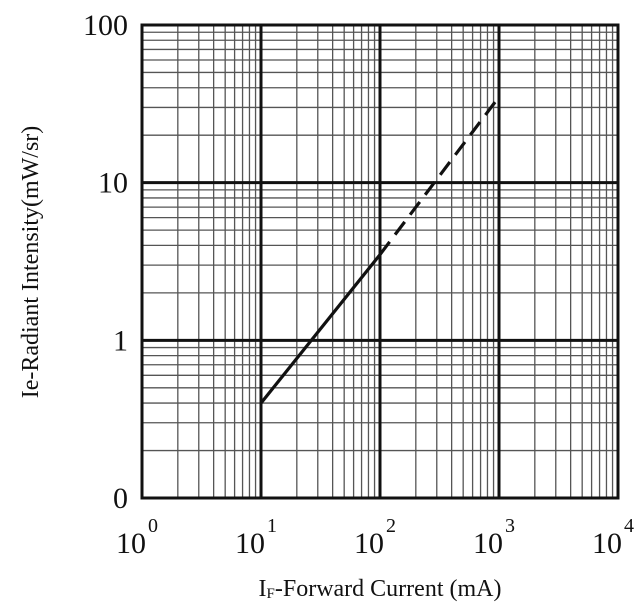  Describe the element at coordinates (391, 526) in the screenshot. I see `x-tick-exponent: 2` at that location.